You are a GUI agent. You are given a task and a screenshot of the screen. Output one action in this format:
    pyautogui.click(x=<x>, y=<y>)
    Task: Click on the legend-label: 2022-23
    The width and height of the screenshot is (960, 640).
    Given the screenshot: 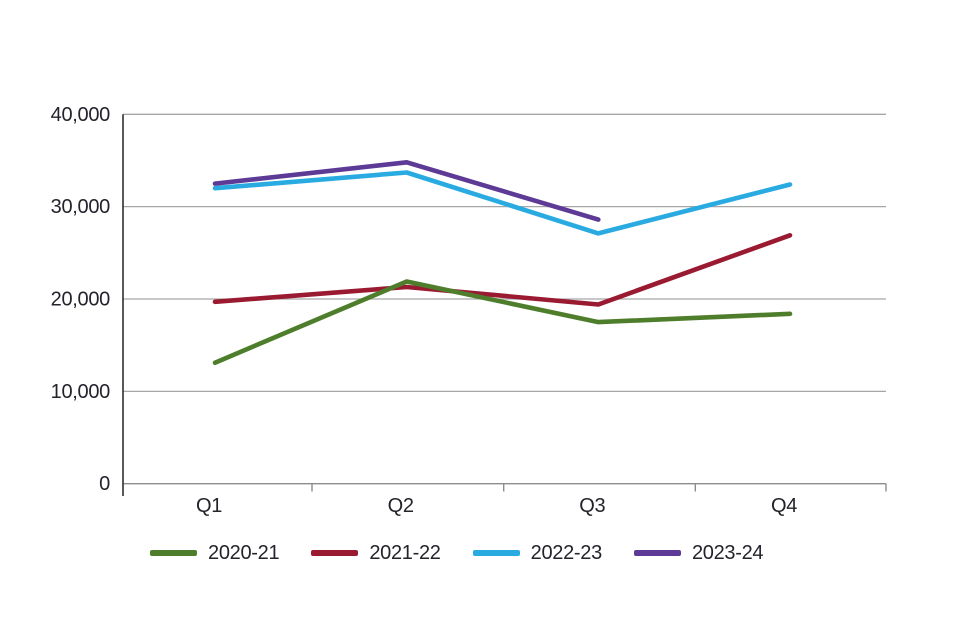 What is the action you would take?
    pyautogui.click(x=566, y=553)
    